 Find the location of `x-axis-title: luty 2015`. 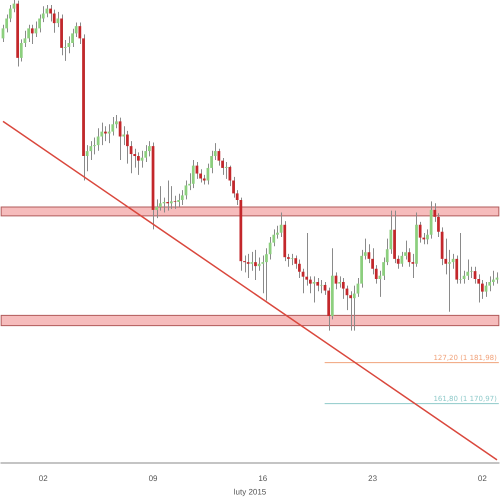

x-axis-title: luty 2015 is located at coordinates (250, 491).